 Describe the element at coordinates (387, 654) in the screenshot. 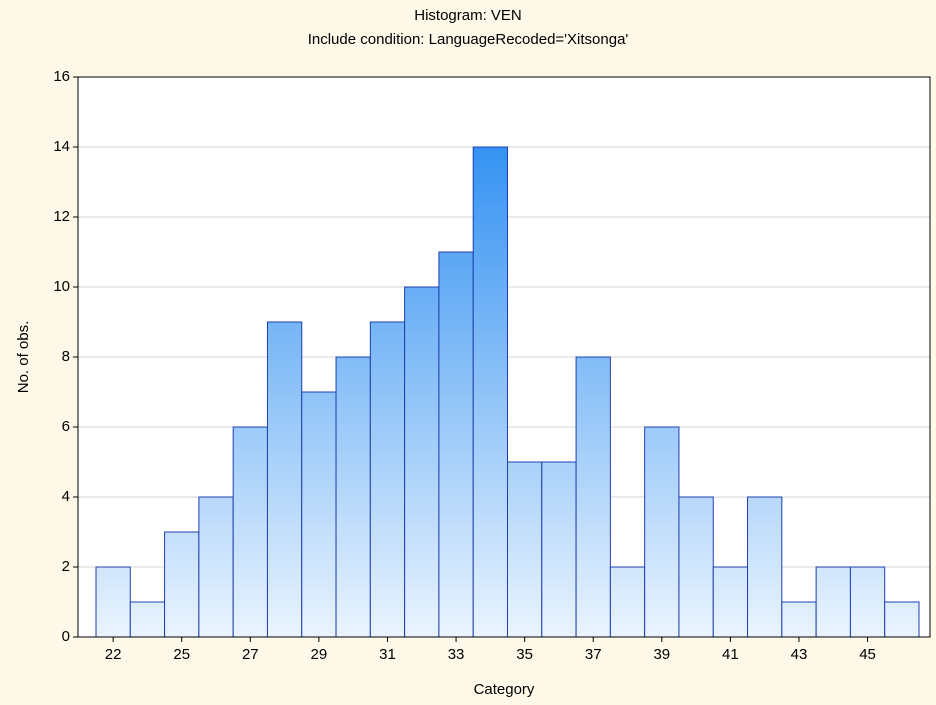

I see `x-tick-label: 31` at that location.